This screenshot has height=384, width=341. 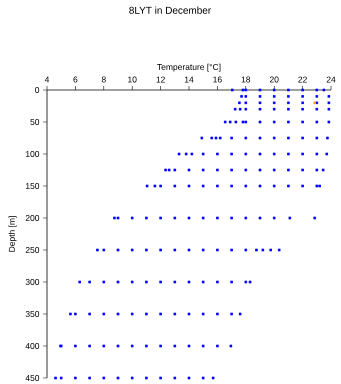 I want to click on x-tick-label: 14, so click(x=189, y=79).